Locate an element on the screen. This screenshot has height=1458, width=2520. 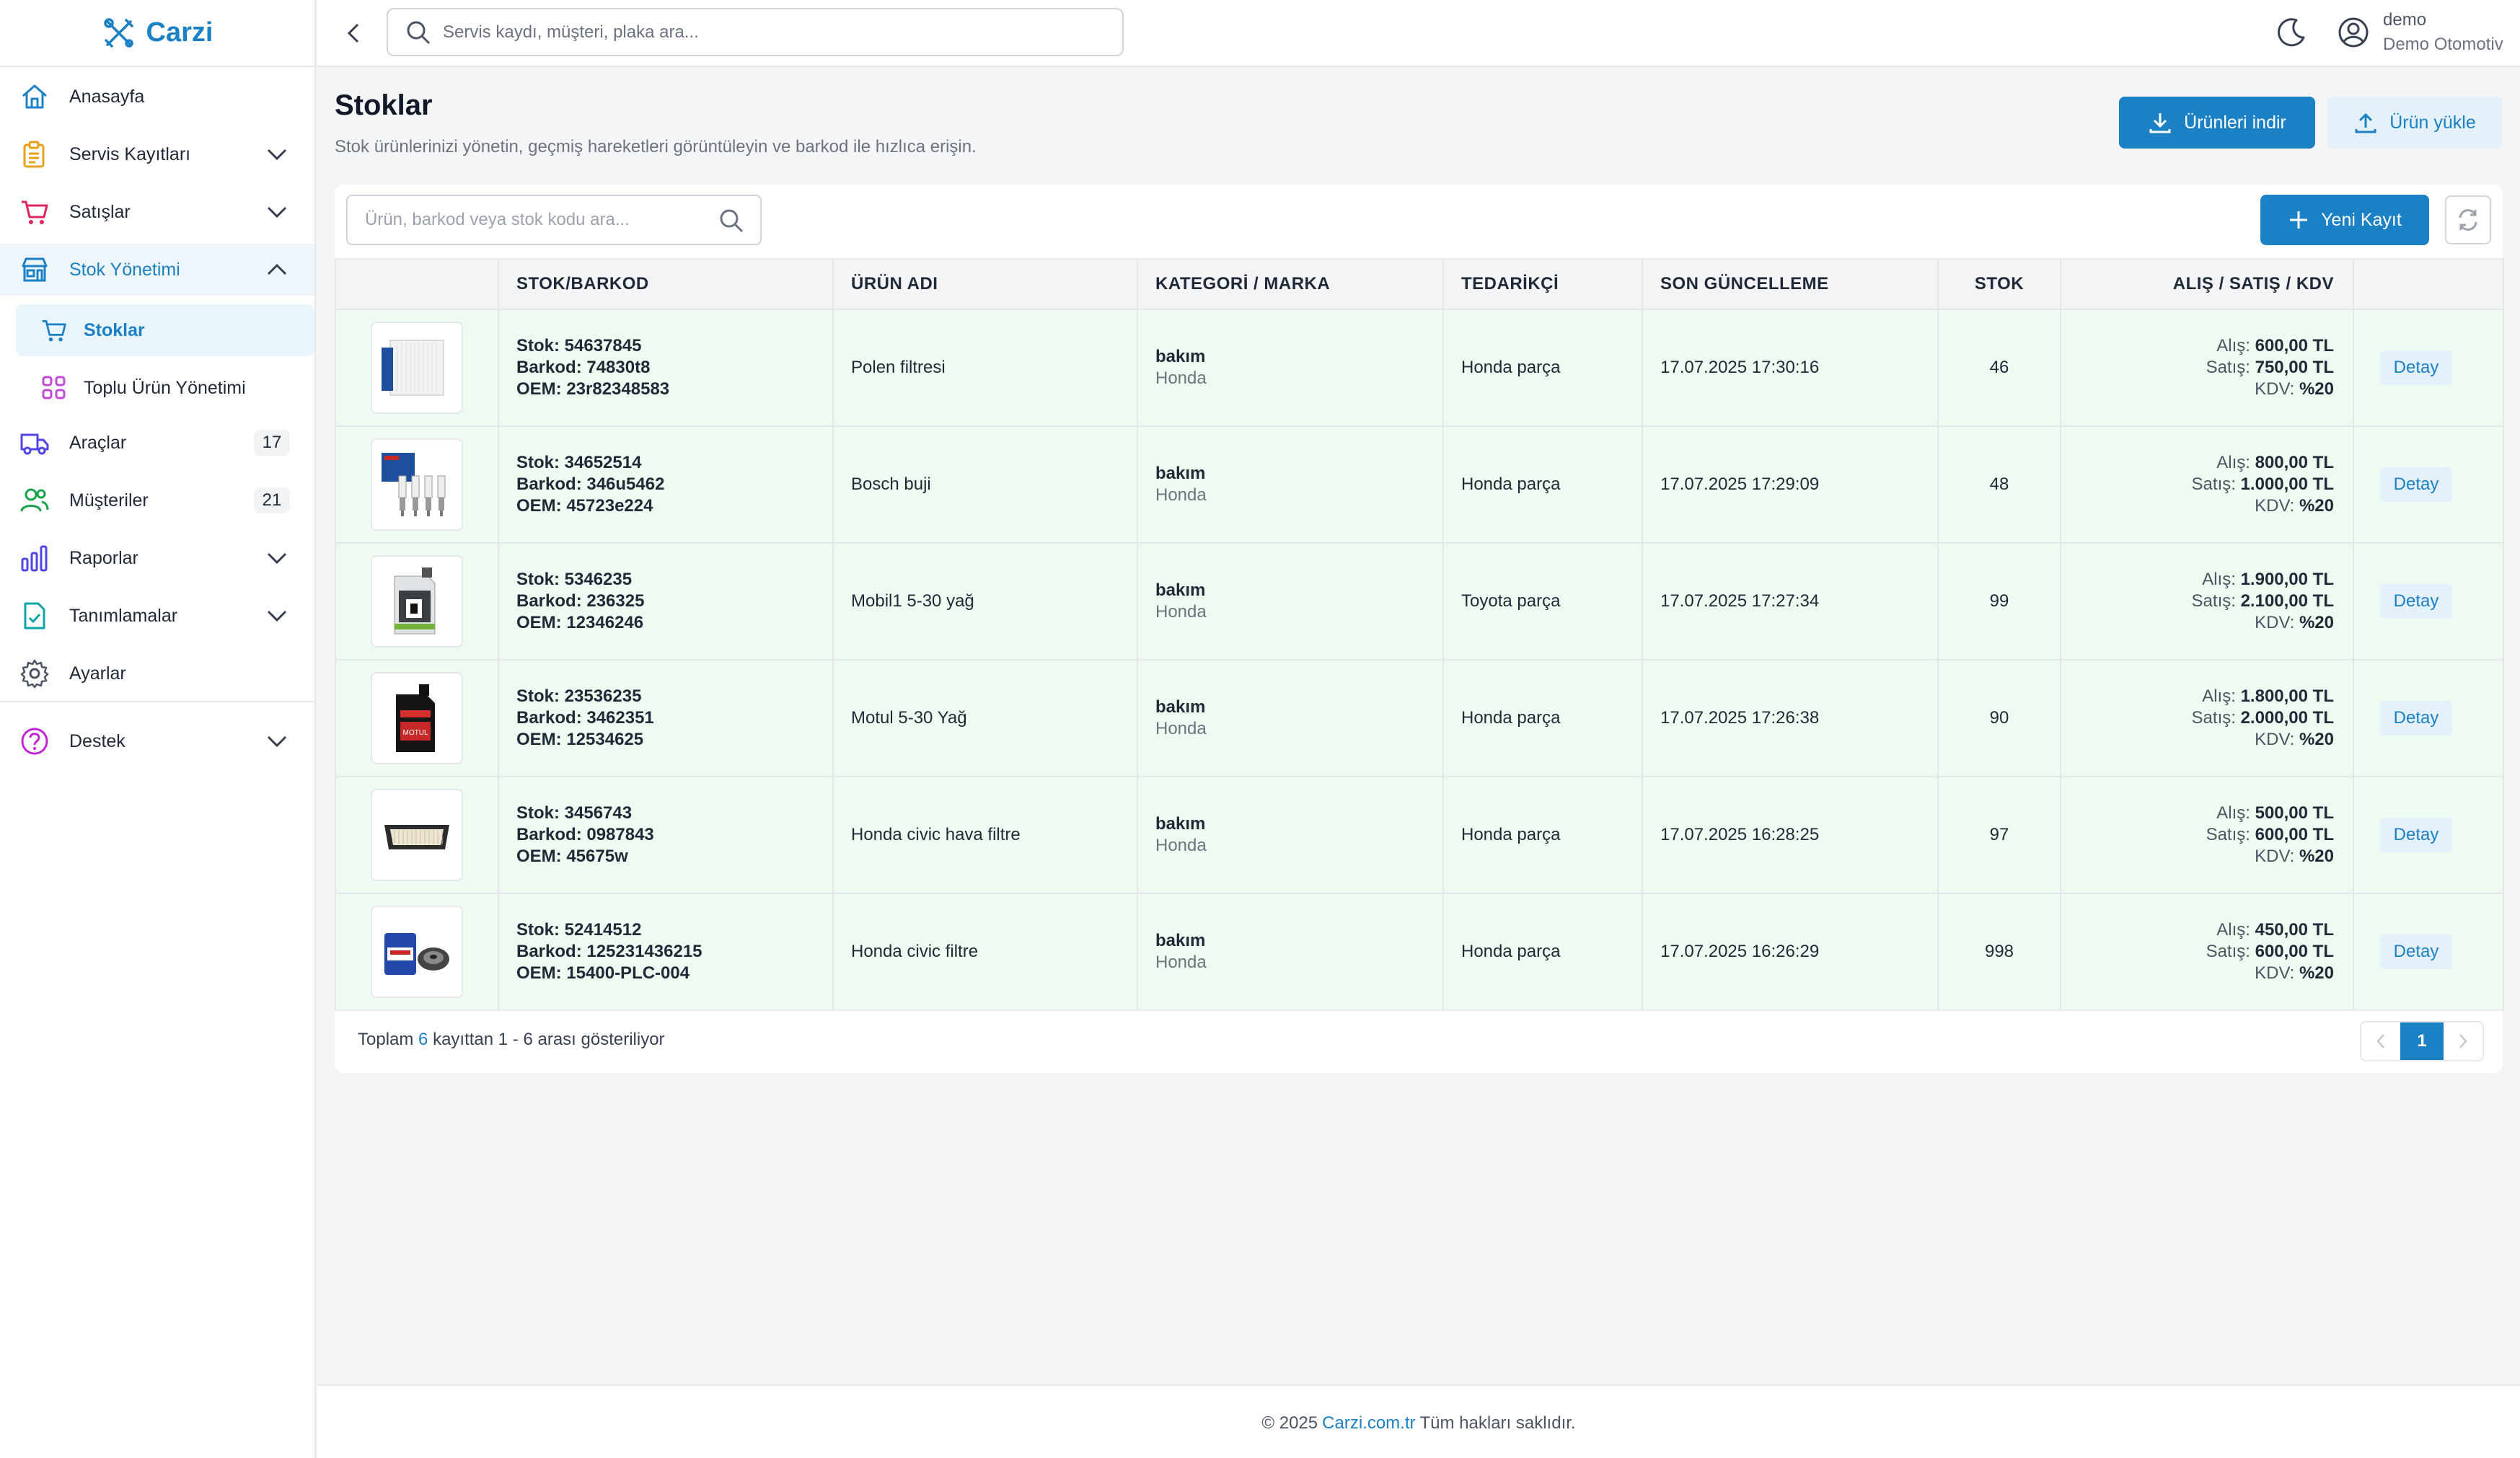
clipboard-icon is located at coordinates (34, 154).